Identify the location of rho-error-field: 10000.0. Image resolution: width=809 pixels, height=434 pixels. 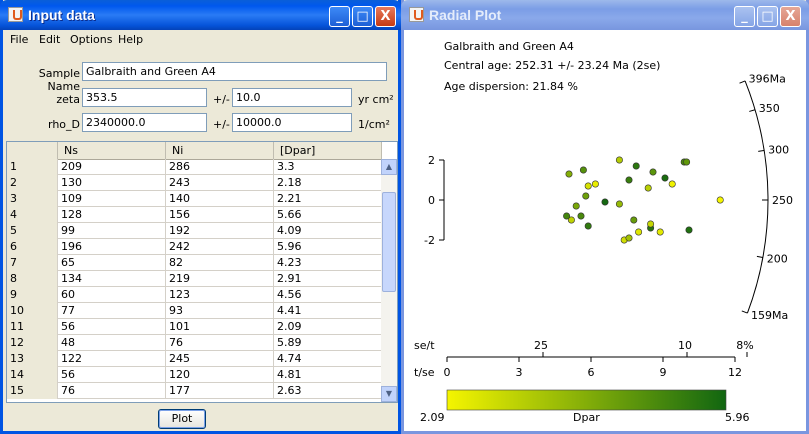
(292, 122).